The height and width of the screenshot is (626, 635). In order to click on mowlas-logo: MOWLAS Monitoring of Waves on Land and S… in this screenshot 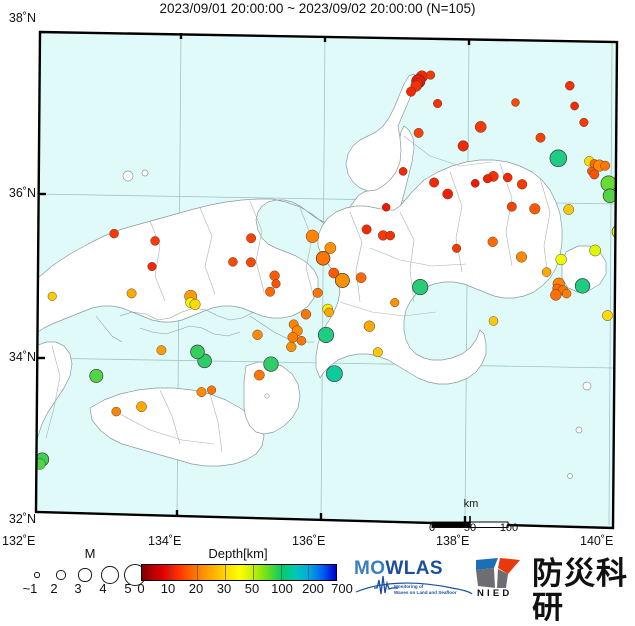, I will do `click(414, 581)`.